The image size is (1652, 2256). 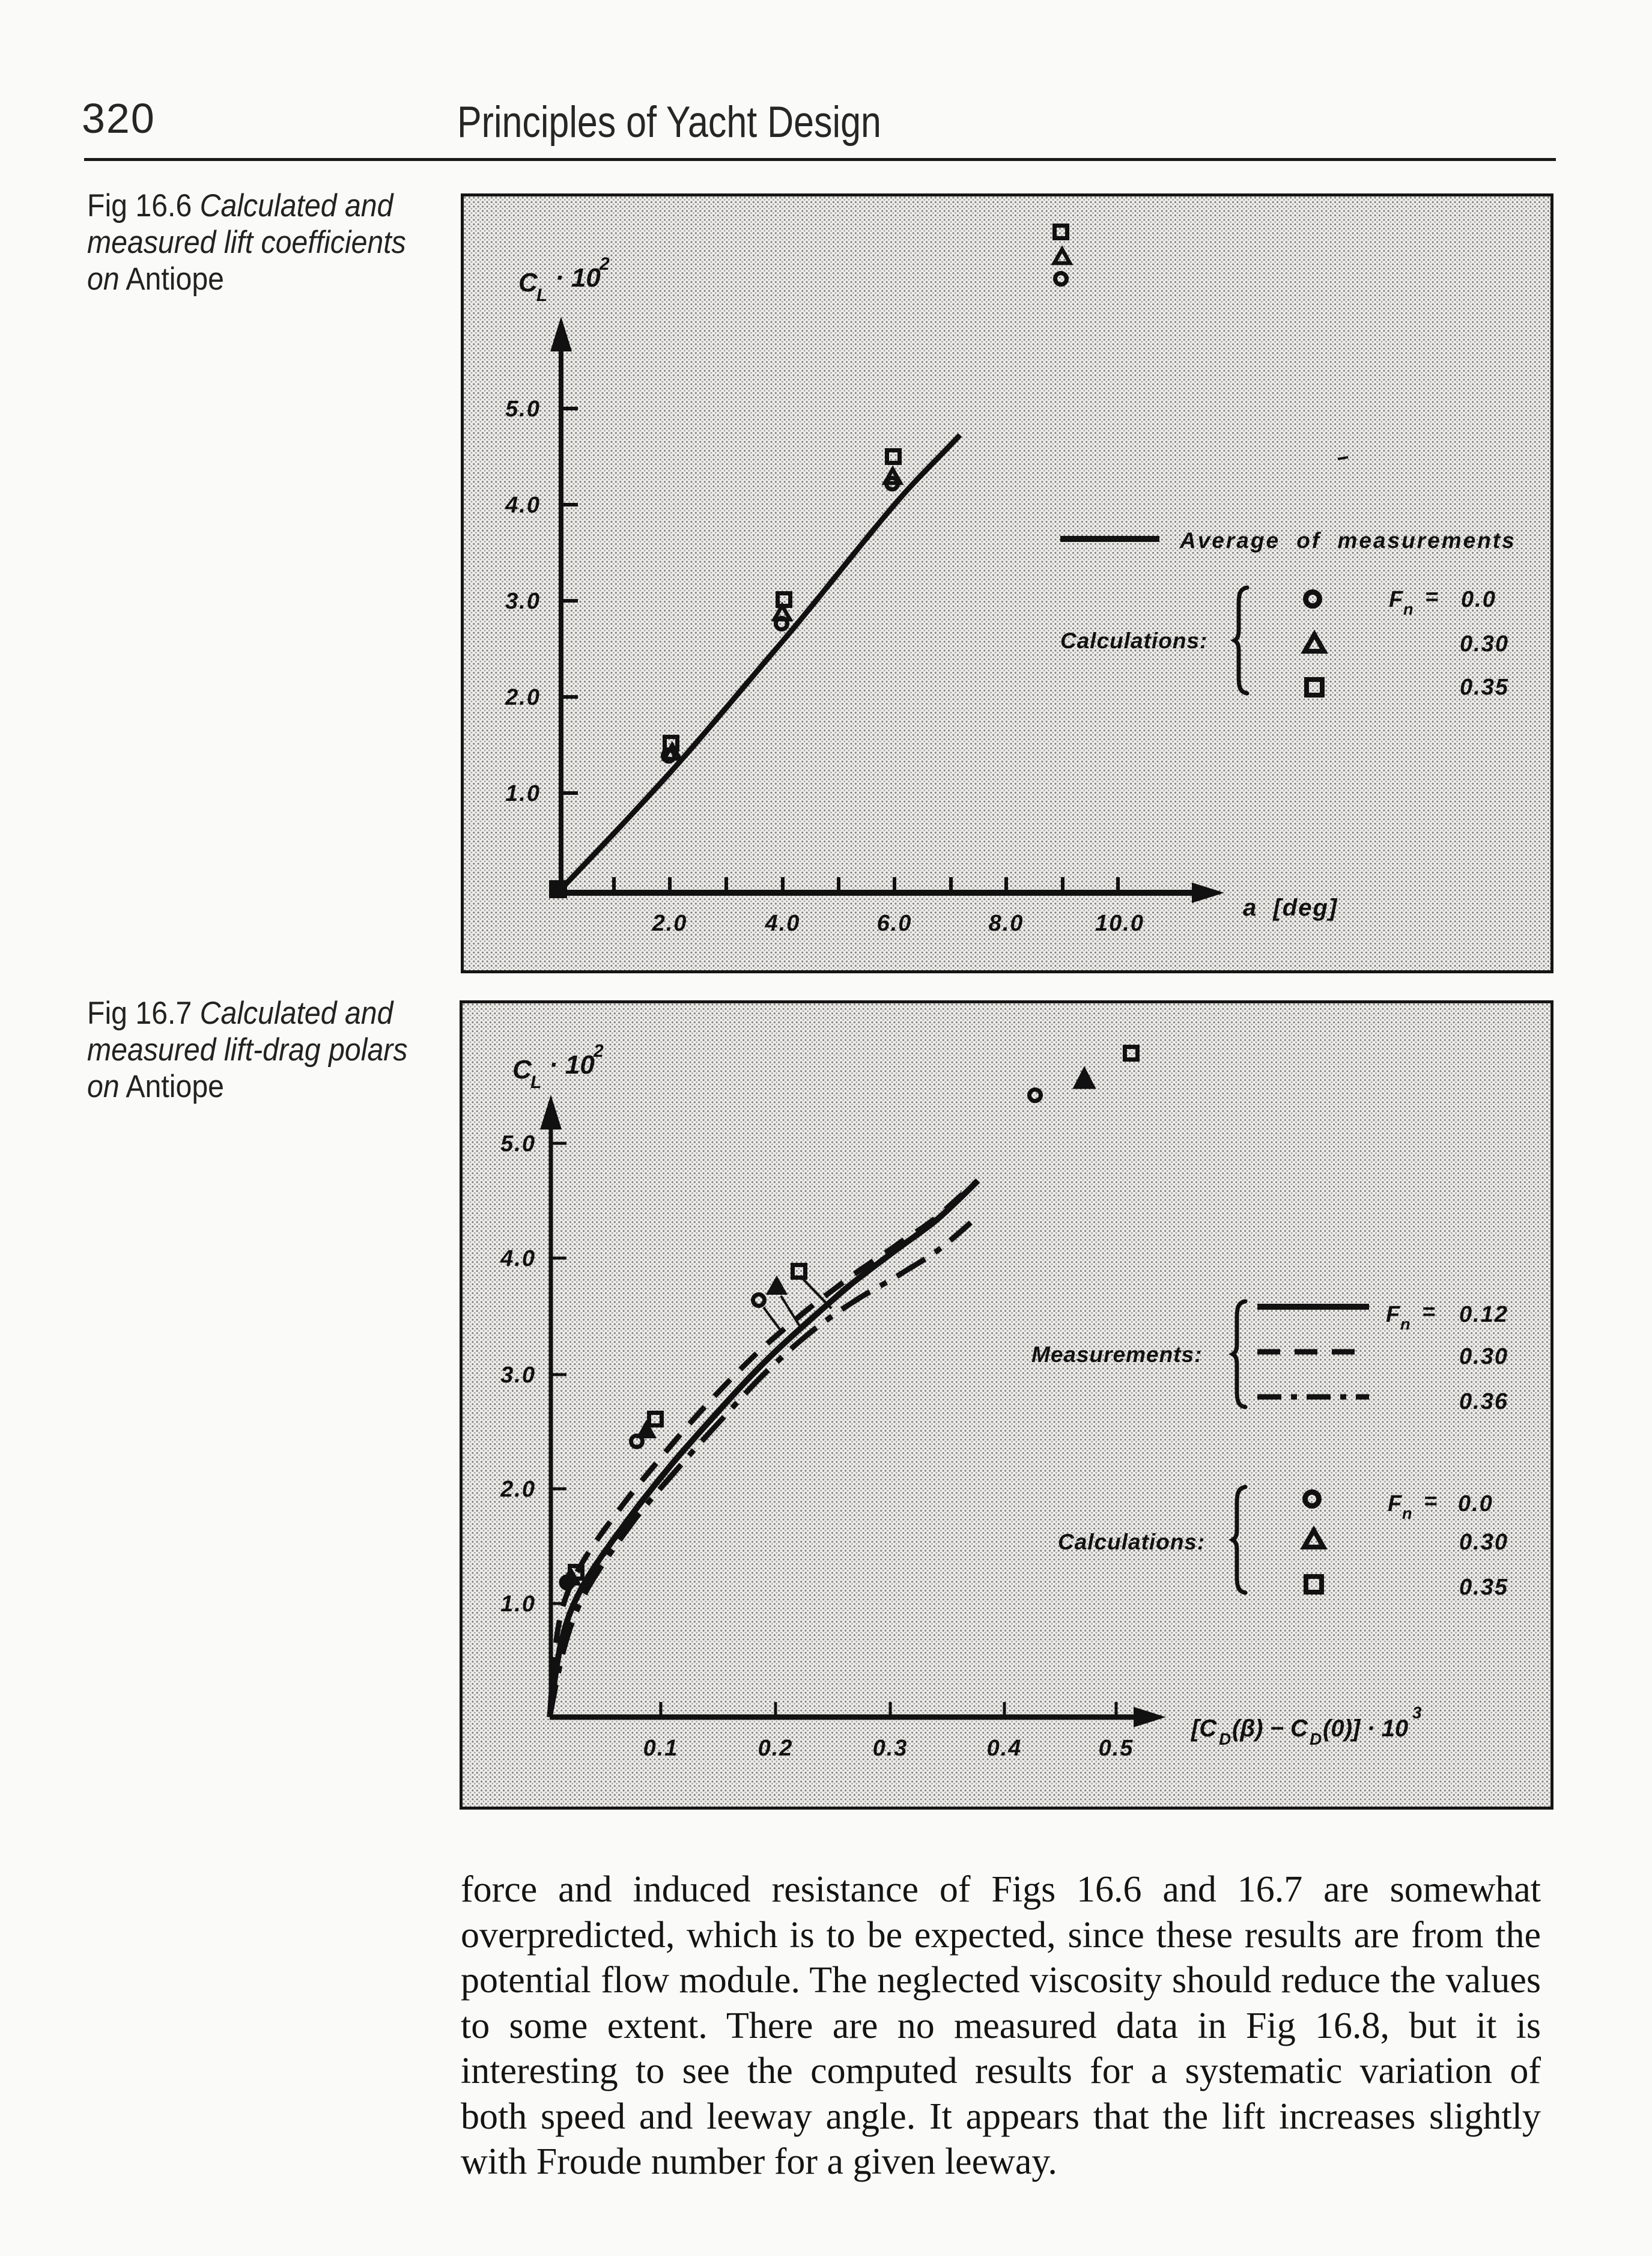 I want to click on svg-text: 0.1, so click(x=661, y=1748).